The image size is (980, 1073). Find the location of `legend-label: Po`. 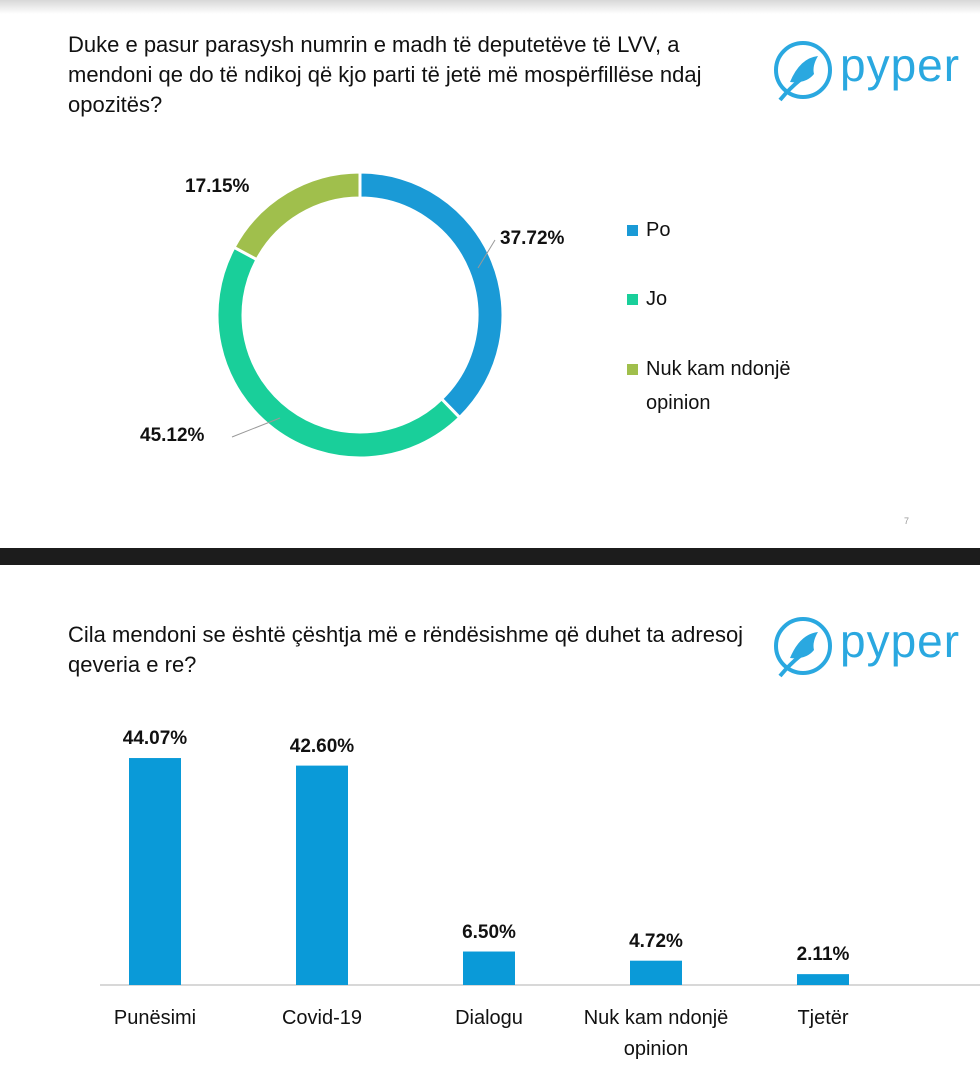

legend-label: Po is located at coordinates (658, 230).